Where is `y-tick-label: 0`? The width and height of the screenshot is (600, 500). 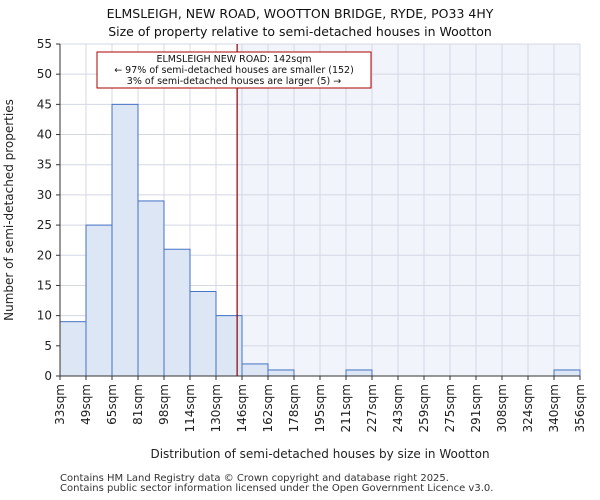 y-tick-label: 0 is located at coordinates (48, 376).